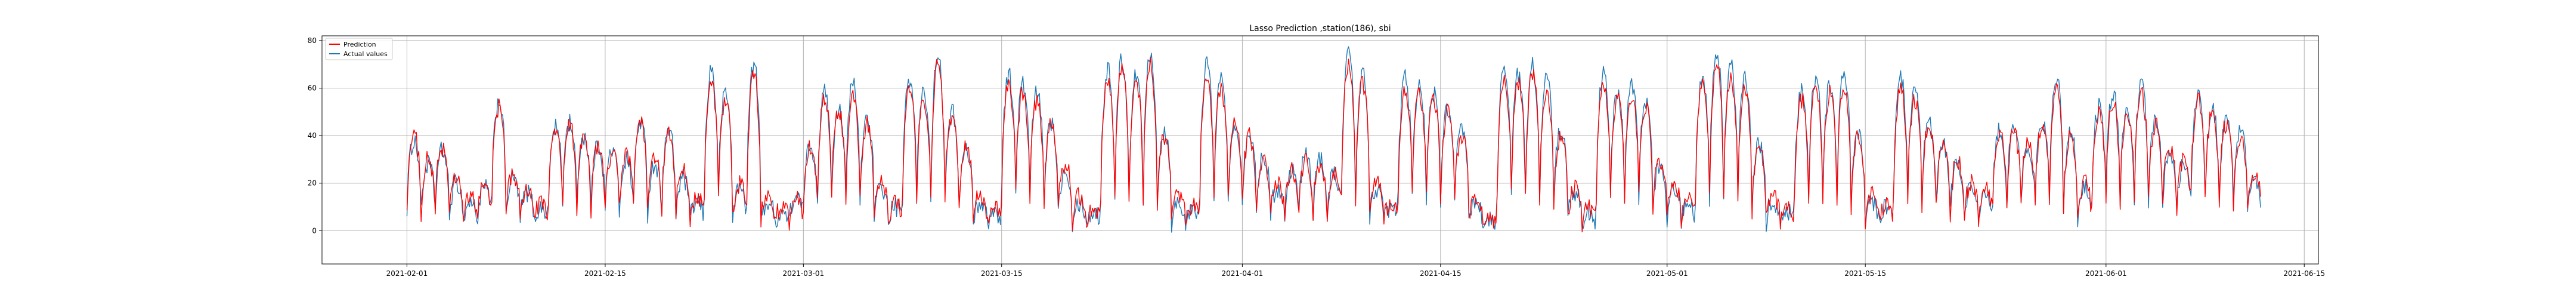  I want to click on y-tick-label: 60, so click(312, 88).